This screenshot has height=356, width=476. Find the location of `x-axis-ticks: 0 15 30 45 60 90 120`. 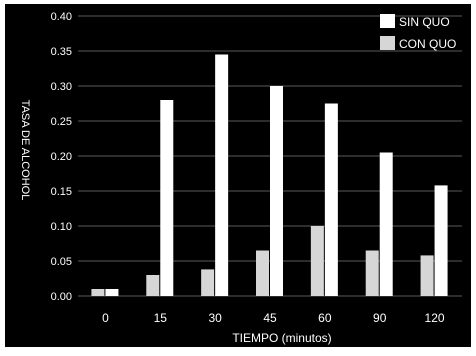

x-axis-ticks: 0 15 30 45 60 90 120 is located at coordinates (273, 318).